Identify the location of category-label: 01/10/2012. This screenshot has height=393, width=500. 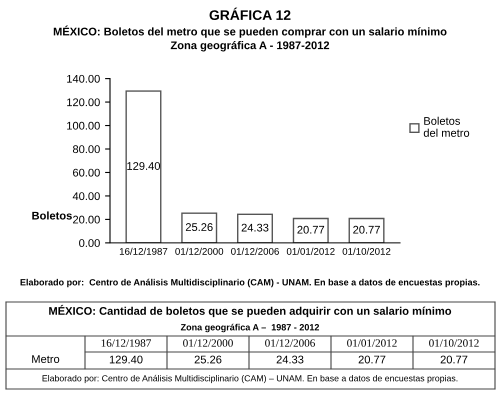
(454, 343).